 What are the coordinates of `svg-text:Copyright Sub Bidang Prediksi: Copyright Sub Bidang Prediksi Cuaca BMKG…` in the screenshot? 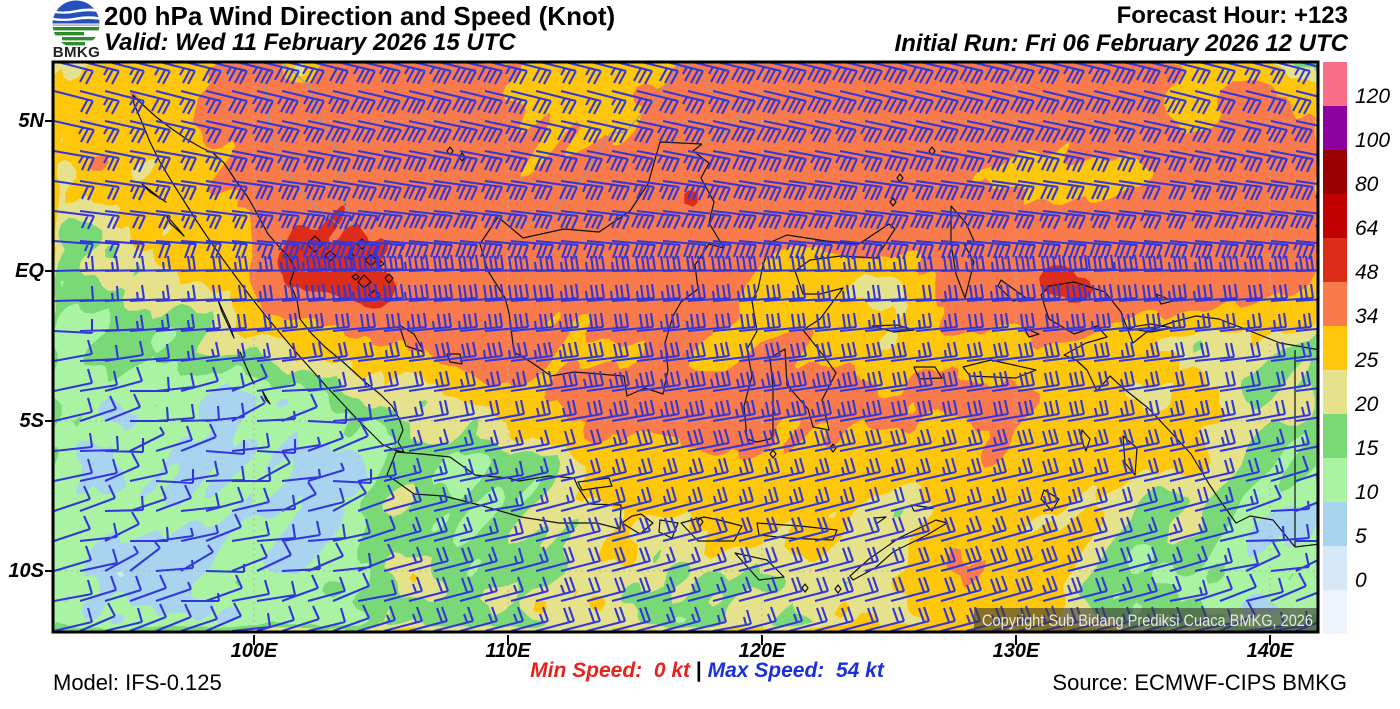 It's located at (1147, 620).